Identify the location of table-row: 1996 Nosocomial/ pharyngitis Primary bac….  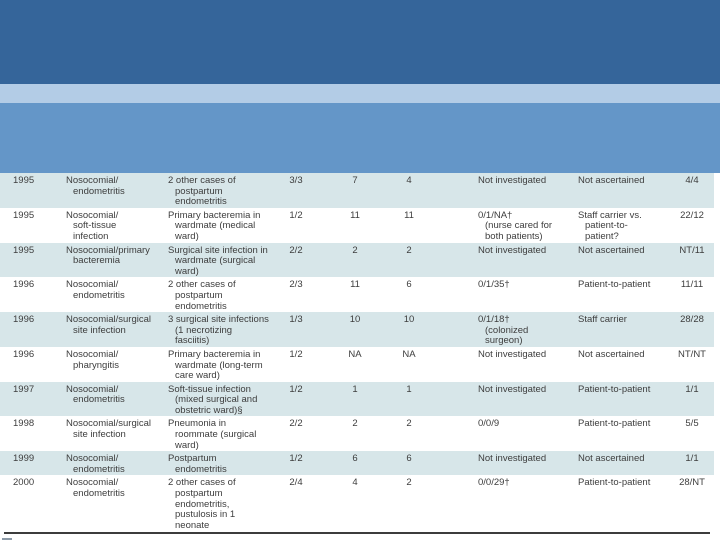
(357, 364).